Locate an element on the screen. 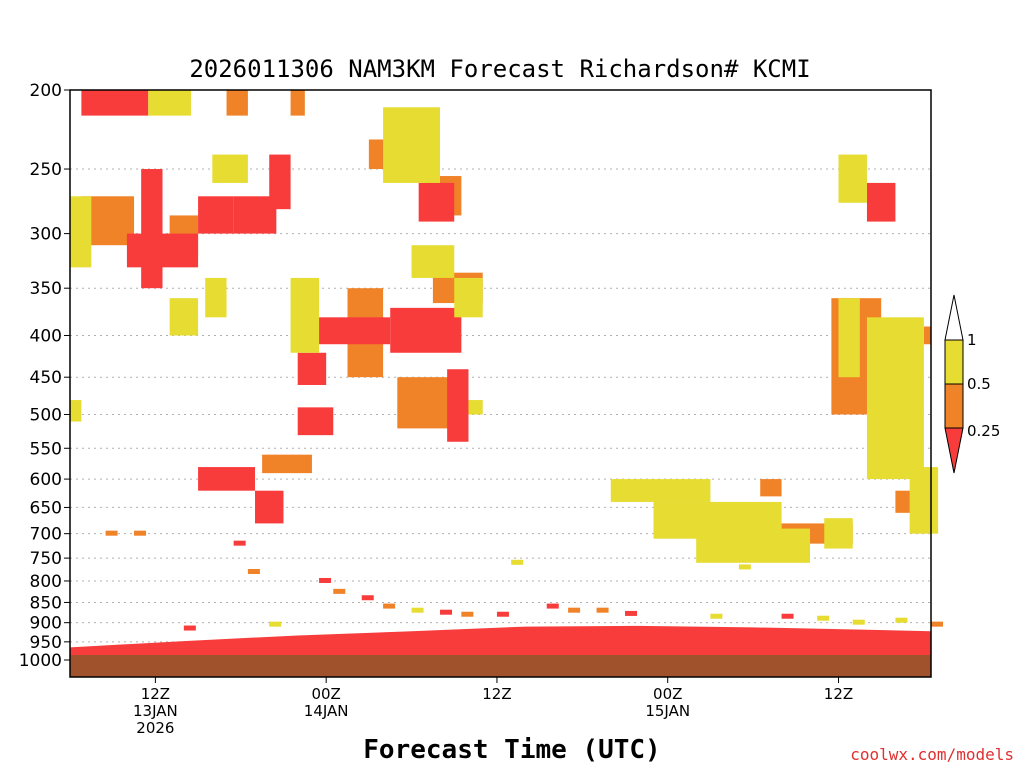 This screenshot has width=1024, height=768. x-tick-label: 14JAN is located at coordinates (326, 711).